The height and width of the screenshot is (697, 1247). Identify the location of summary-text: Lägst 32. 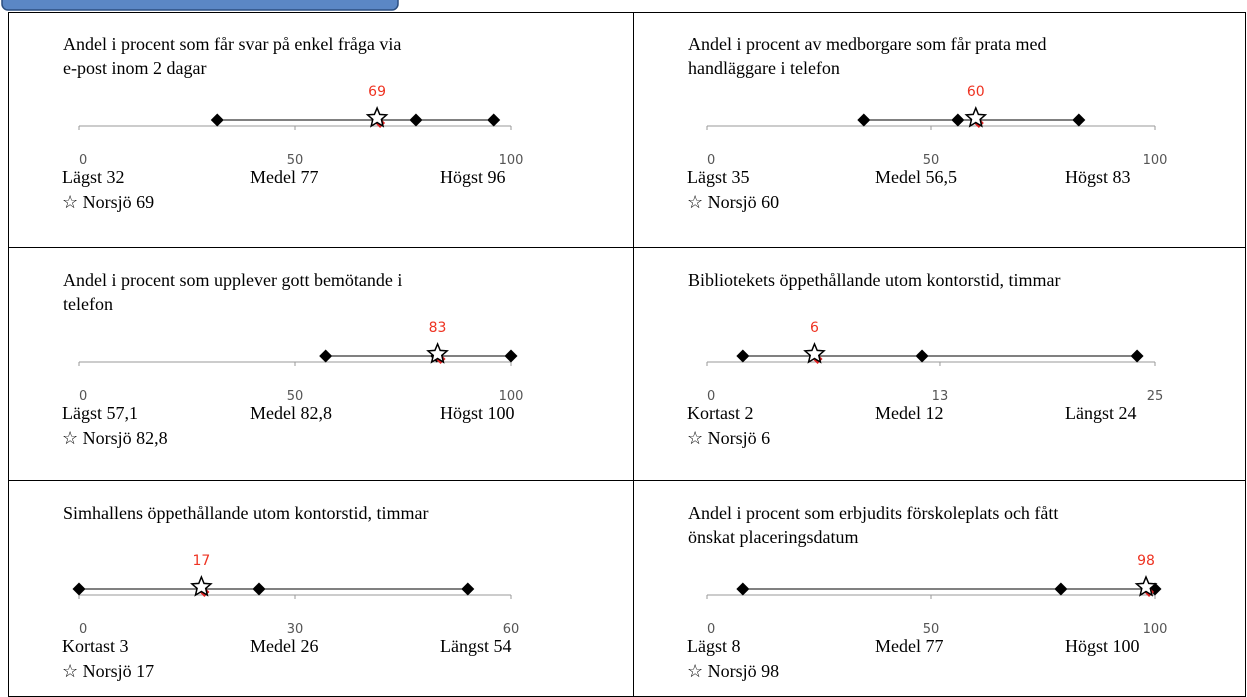
(93, 177).